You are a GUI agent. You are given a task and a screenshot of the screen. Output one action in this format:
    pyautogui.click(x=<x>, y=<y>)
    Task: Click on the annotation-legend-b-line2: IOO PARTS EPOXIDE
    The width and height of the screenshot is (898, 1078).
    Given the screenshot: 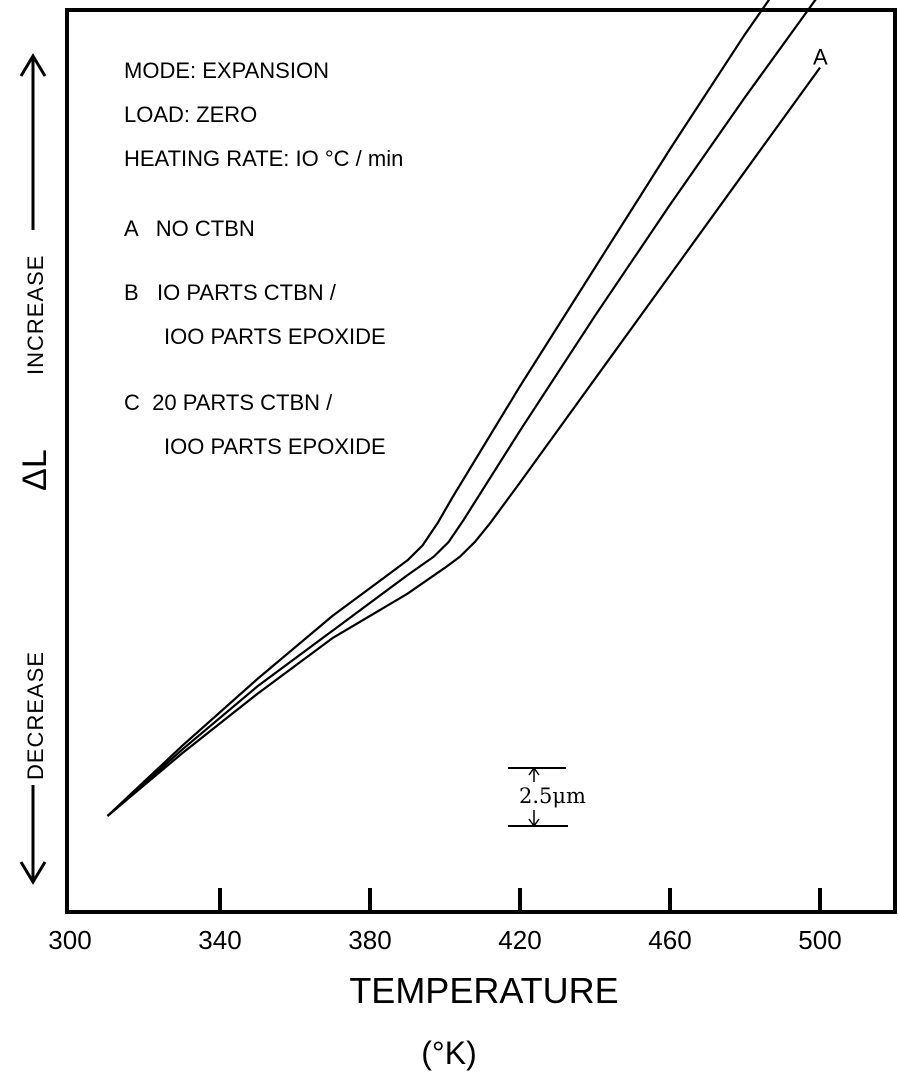 What is the action you would take?
    pyautogui.click(x=275, y=336)
    